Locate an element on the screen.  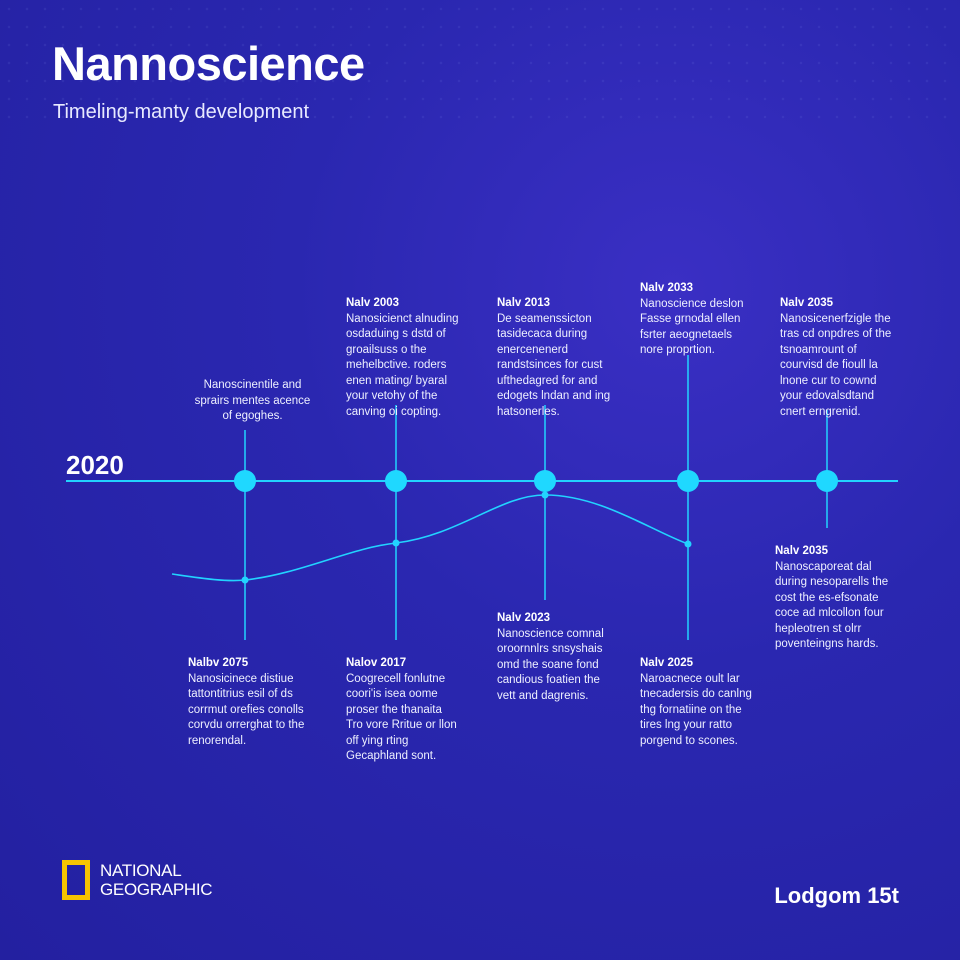
event-top-2-head: Nalv 2003 is located at coordinates (373, 303).